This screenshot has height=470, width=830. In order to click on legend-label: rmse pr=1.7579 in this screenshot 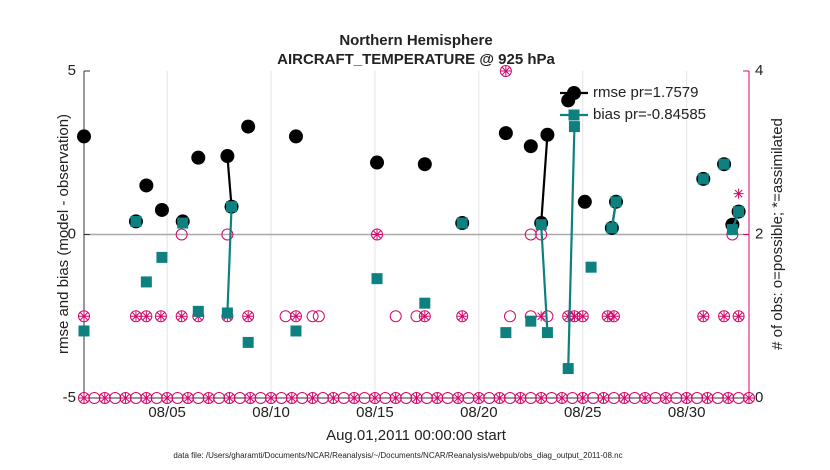, I will do `click(645, 92)`.